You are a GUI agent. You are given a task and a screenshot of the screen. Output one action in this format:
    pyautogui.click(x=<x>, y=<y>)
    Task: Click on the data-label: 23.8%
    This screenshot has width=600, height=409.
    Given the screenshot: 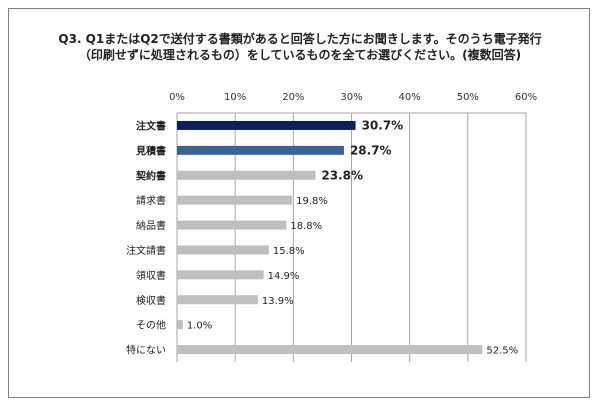 What is the action you would take?
    pyautogui.click(x=342, y=175)
    